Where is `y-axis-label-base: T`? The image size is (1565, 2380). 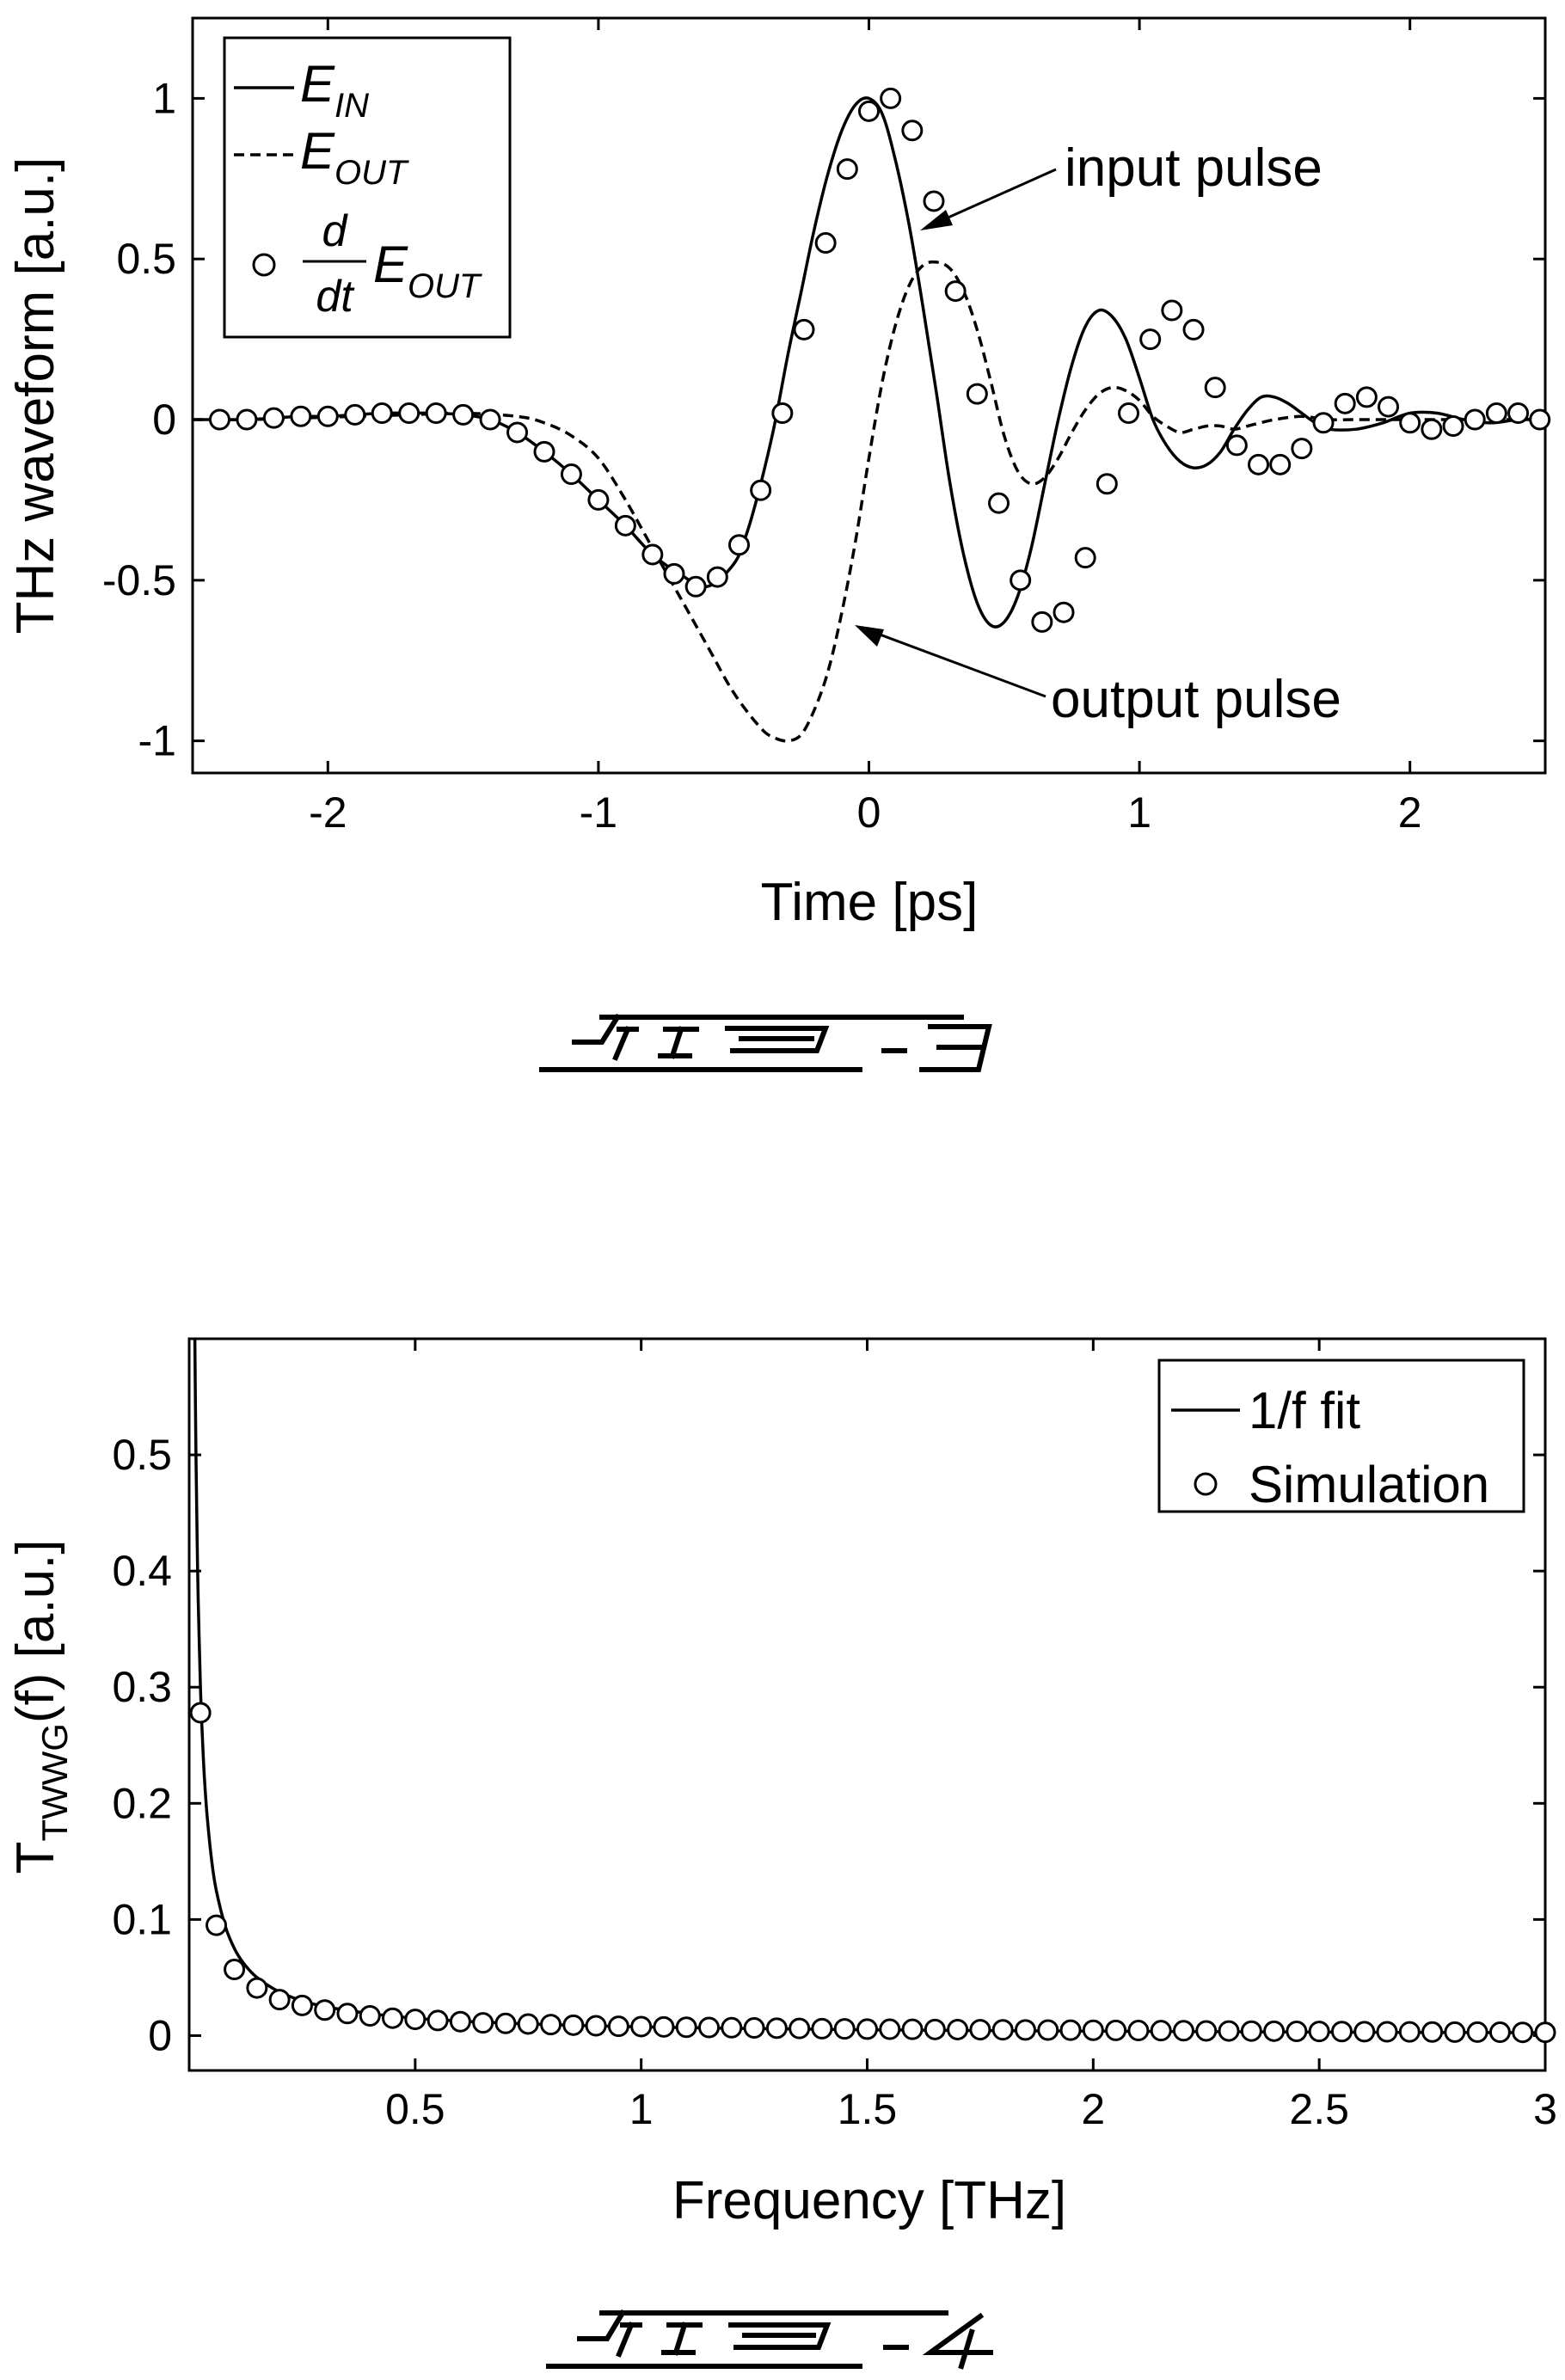
y-axis-label-base: T is located at coordinates (35, 1858).